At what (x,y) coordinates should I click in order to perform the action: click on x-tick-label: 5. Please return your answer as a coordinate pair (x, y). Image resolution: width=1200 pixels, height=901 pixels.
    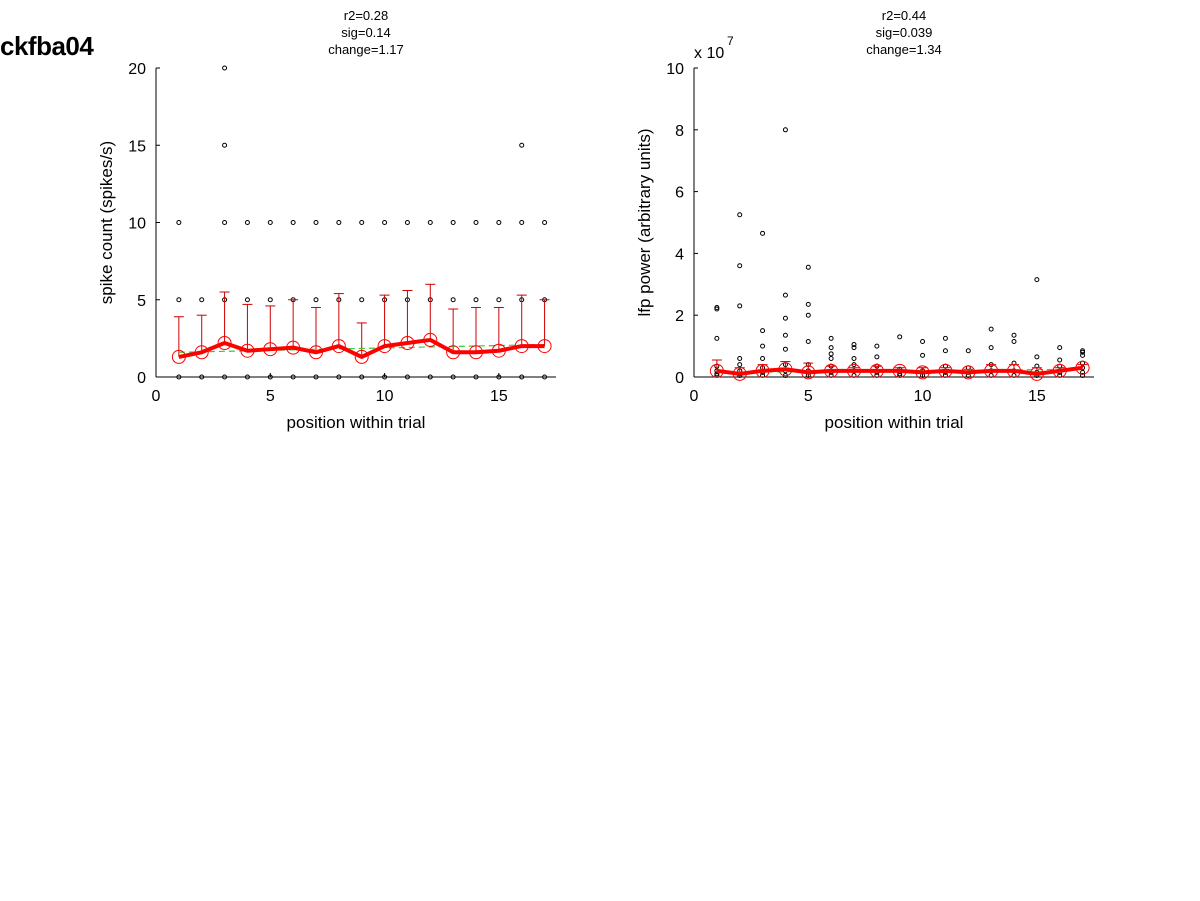
    Looking at the image, I should click on (808, 396).